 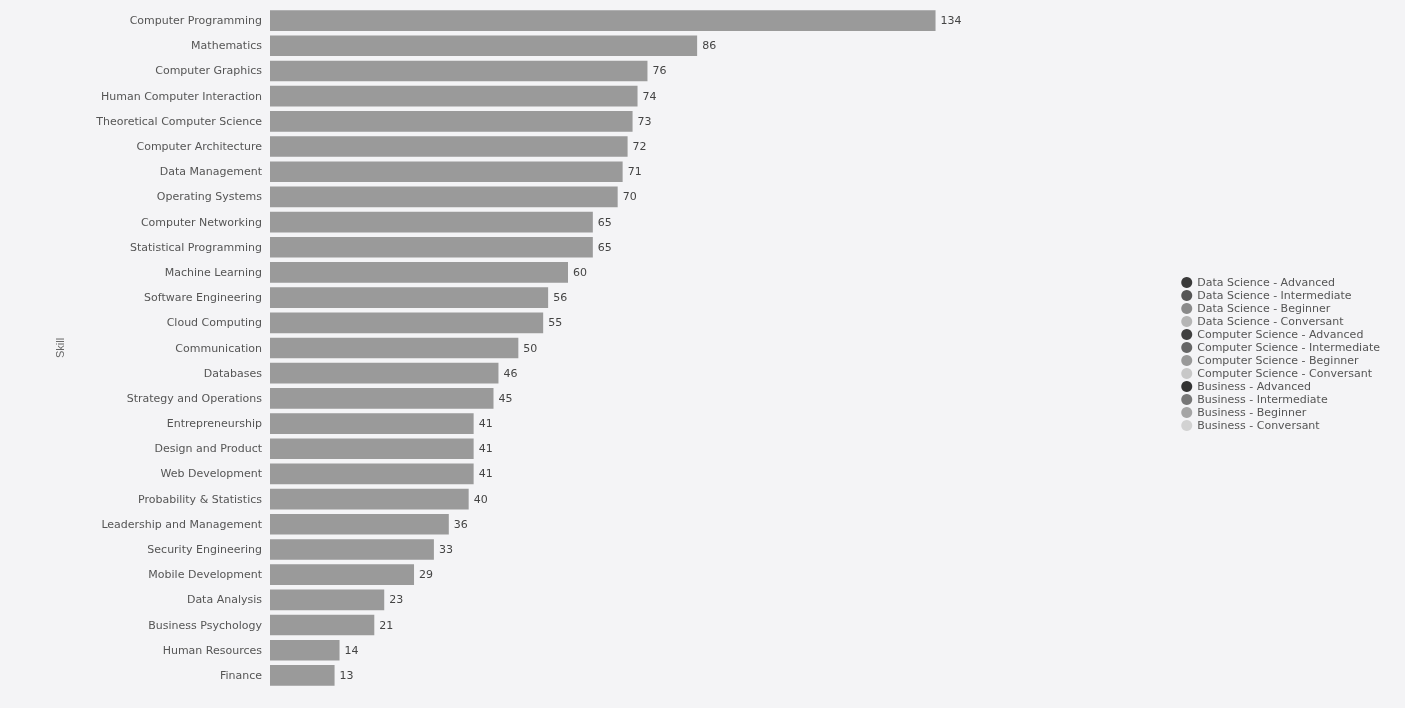 I want to click on data-label: 45, so click(x=505, y=398).